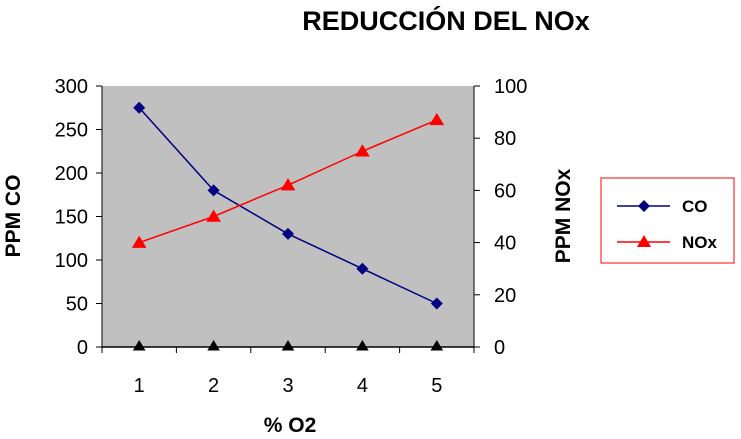  I want to click on right-tick-label: 80, so click(505, 139).